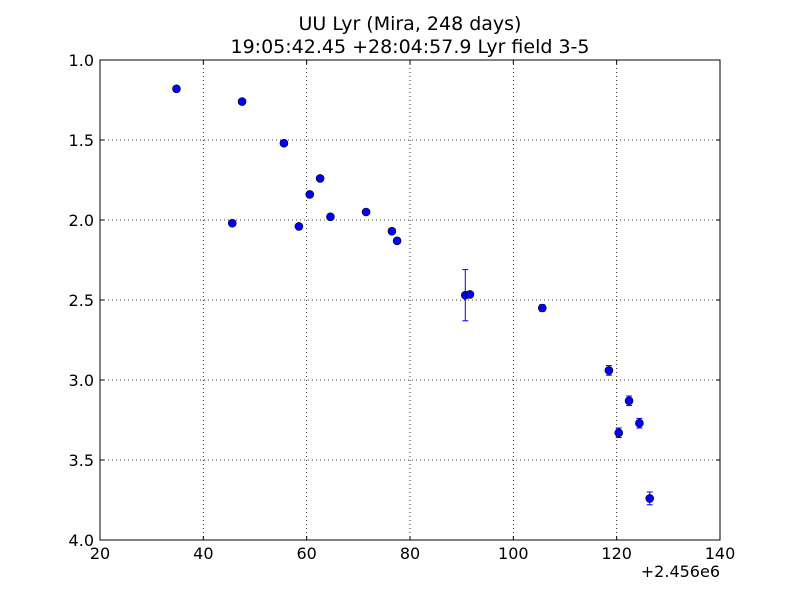  What do you see at coordinates (81, 220) in the screenshot?
I see `y-tick-label: 2.0` at bounding box center [81, 220].